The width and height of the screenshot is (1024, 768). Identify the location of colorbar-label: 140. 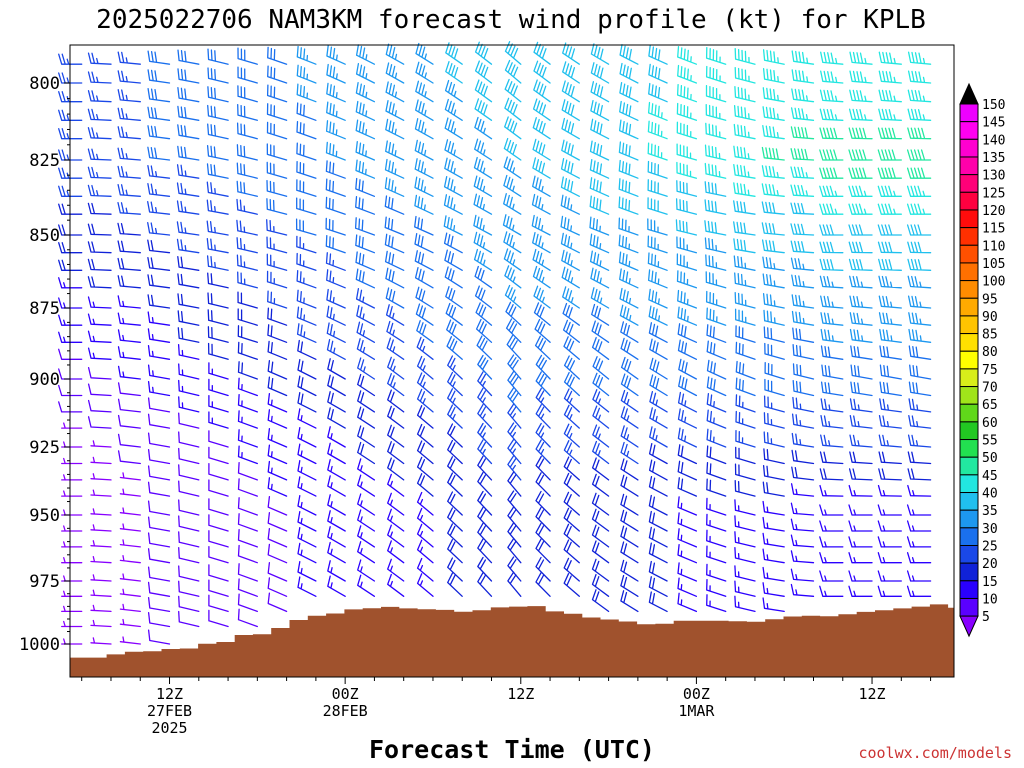
(993, 140).